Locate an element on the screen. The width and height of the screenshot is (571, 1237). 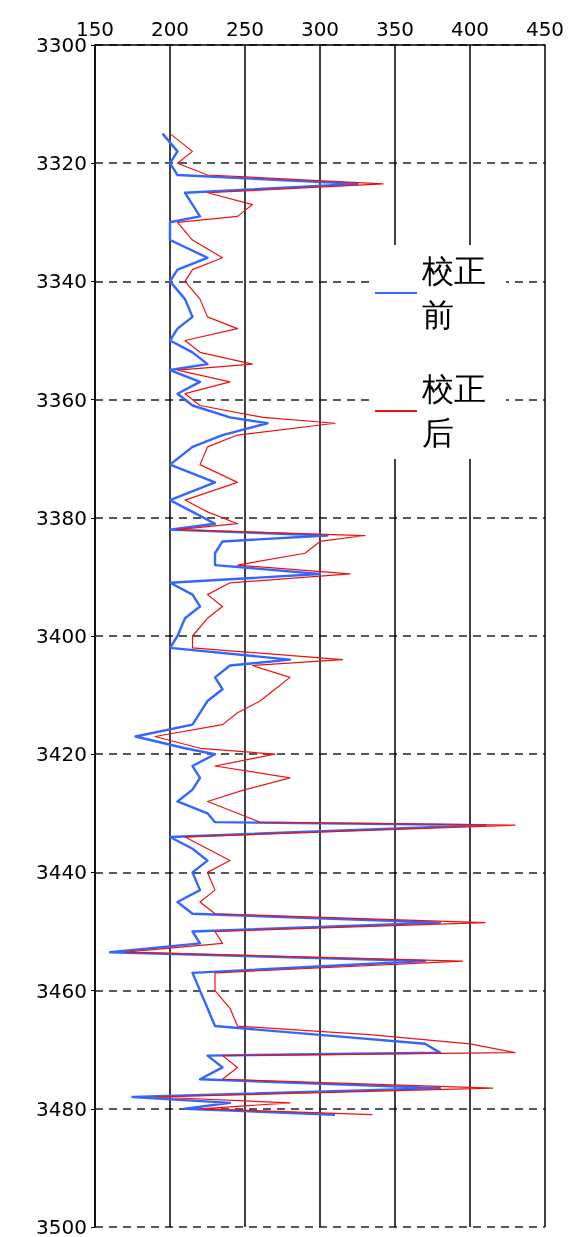
y-tick-label: 3340 is located at coordinates (61, 281).